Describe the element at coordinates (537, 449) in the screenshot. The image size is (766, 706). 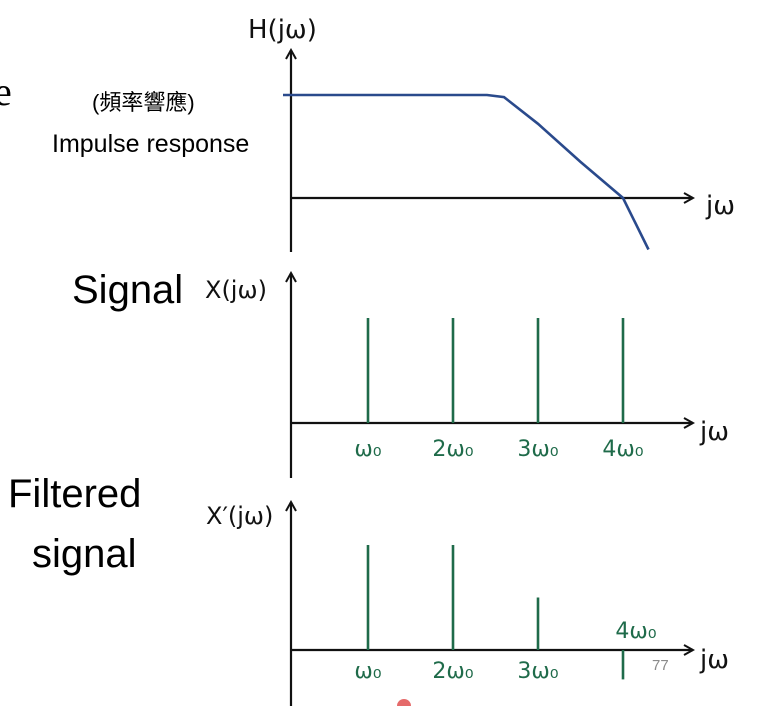
I see `signal-tick-label-3: 3ω₀` at that location.